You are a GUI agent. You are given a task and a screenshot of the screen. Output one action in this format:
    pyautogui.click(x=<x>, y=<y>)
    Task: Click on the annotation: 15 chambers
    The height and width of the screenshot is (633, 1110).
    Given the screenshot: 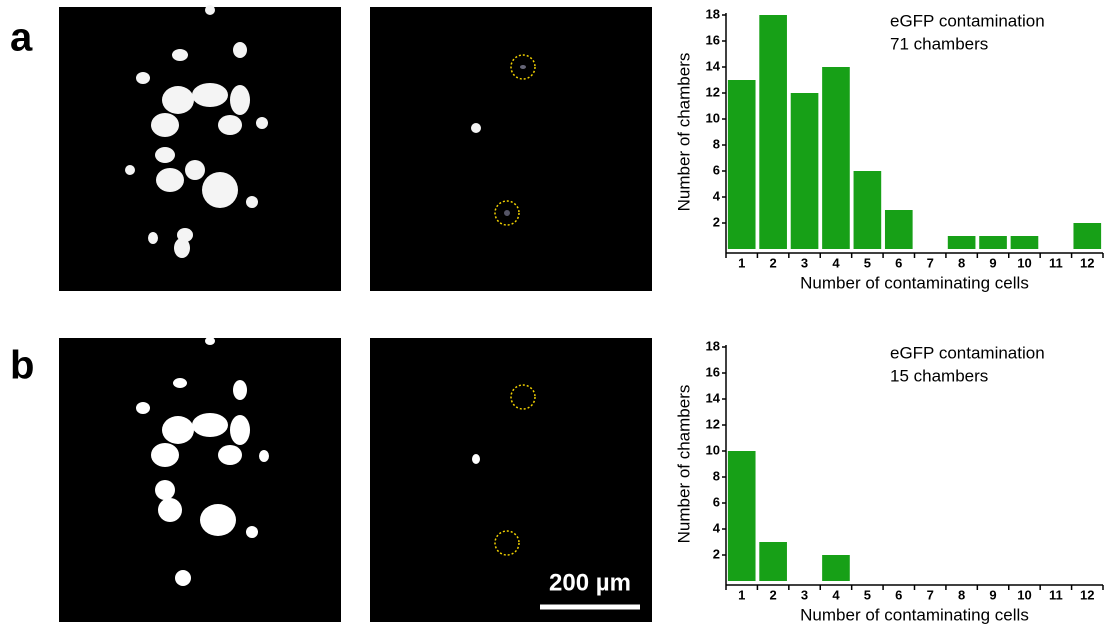 What is the action you would take?
    pyautogui.click(x=939, y=375)
    